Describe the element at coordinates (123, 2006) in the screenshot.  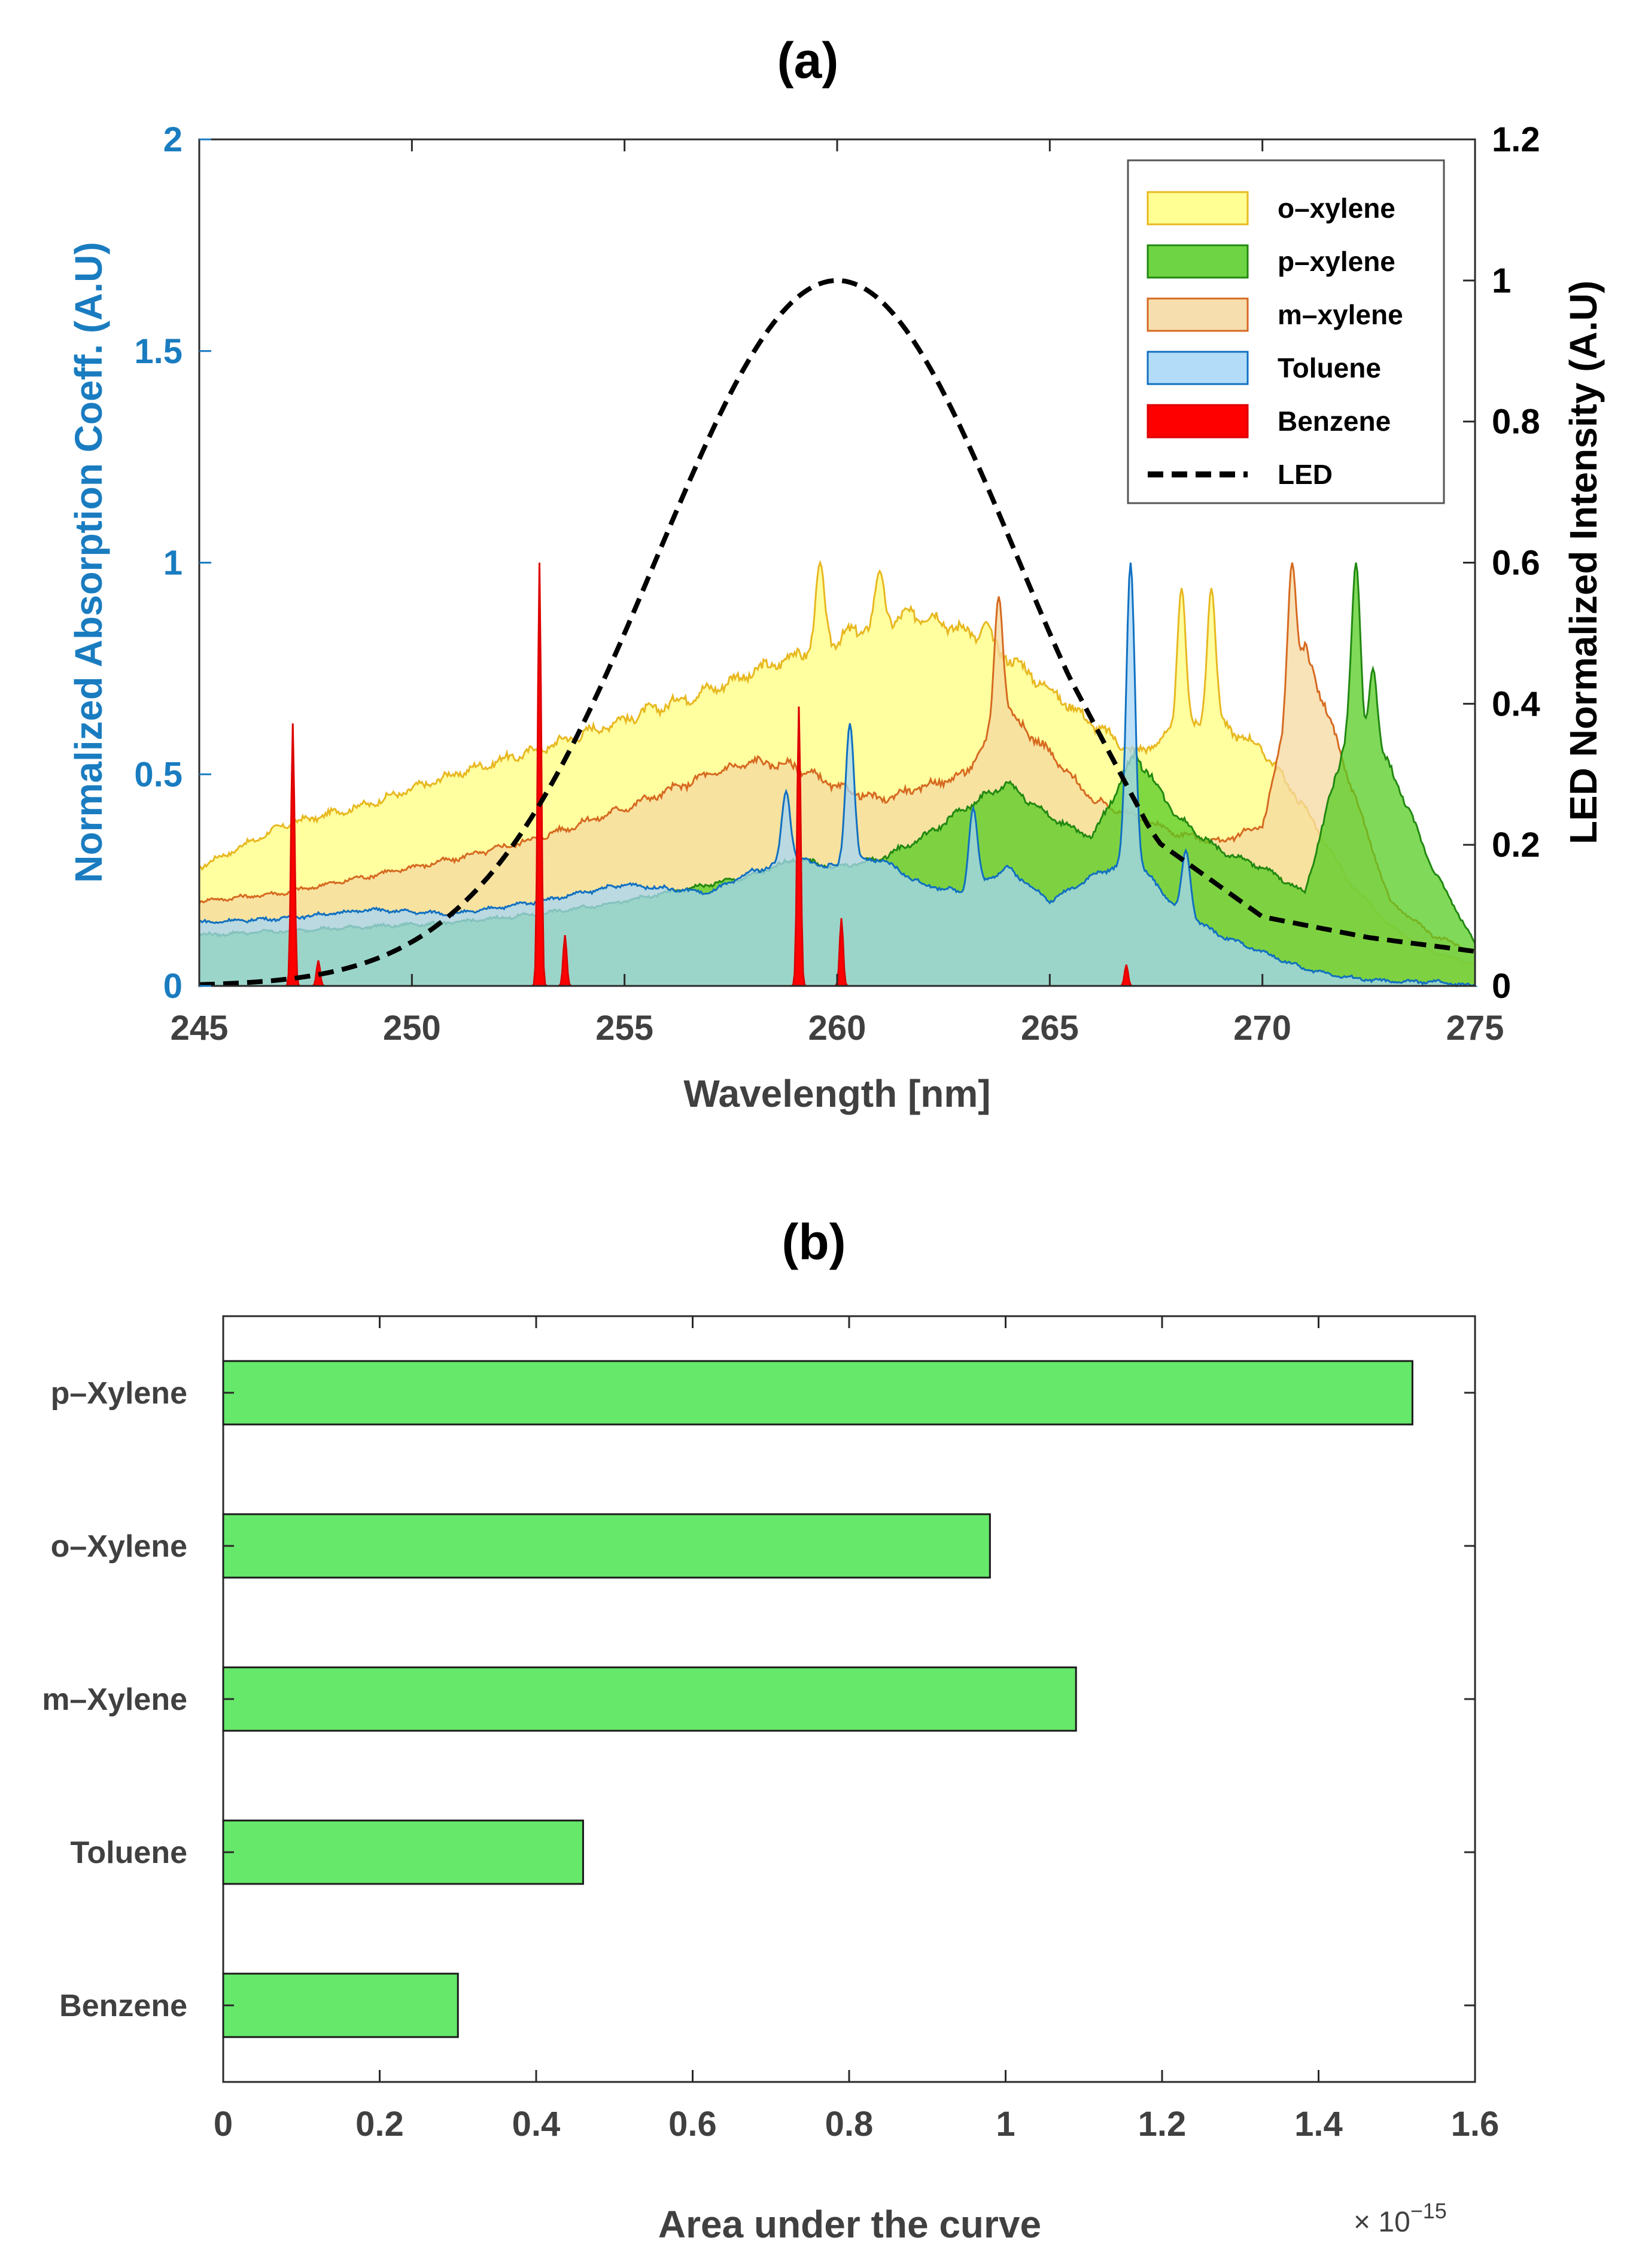
I see `category-label: Benzene` at that location.